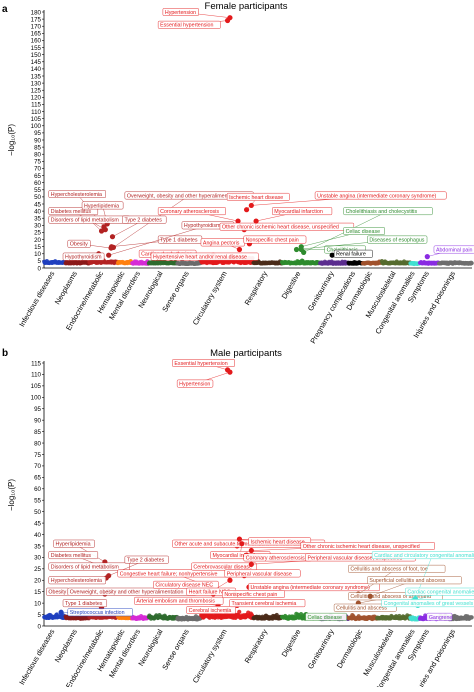 Image resolution: width=474 pixels, height=692 pixels. Describe the element at coordinates (37, 455) in the screenshot. I see `y-tick-label: 75` at that location.